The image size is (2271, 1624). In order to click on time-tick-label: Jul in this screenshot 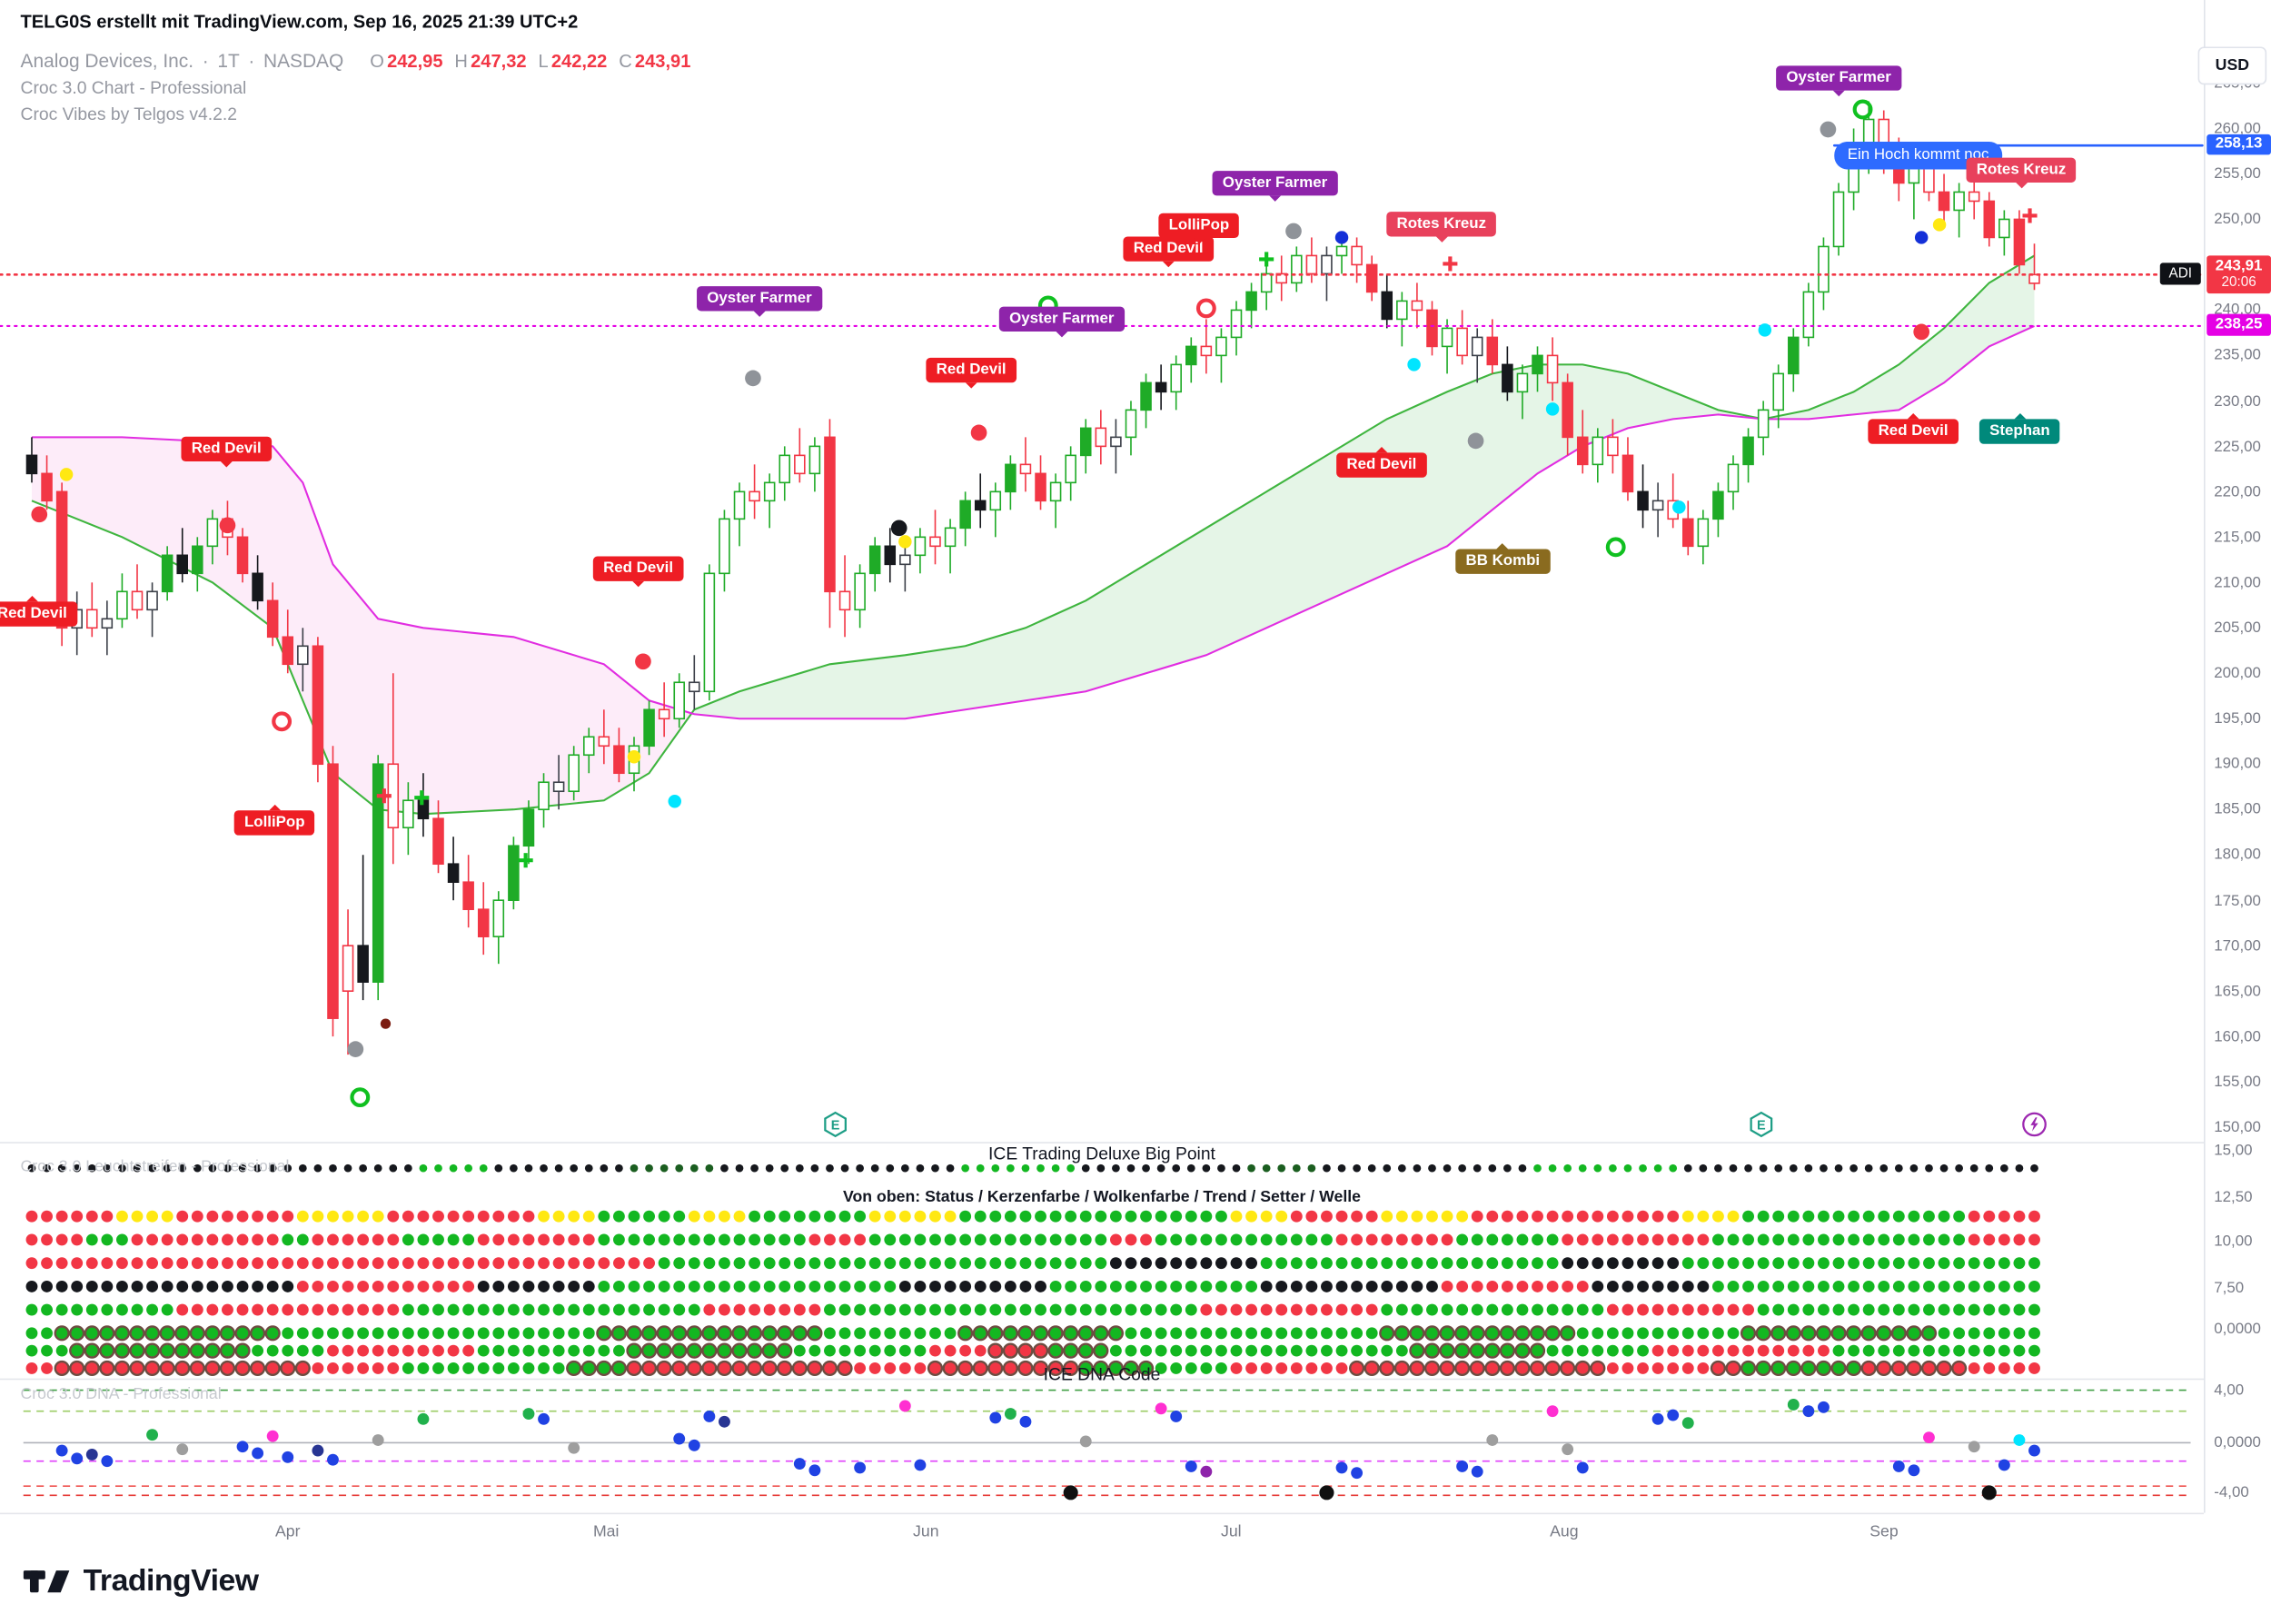, I will do `click(1231, 1531)`.